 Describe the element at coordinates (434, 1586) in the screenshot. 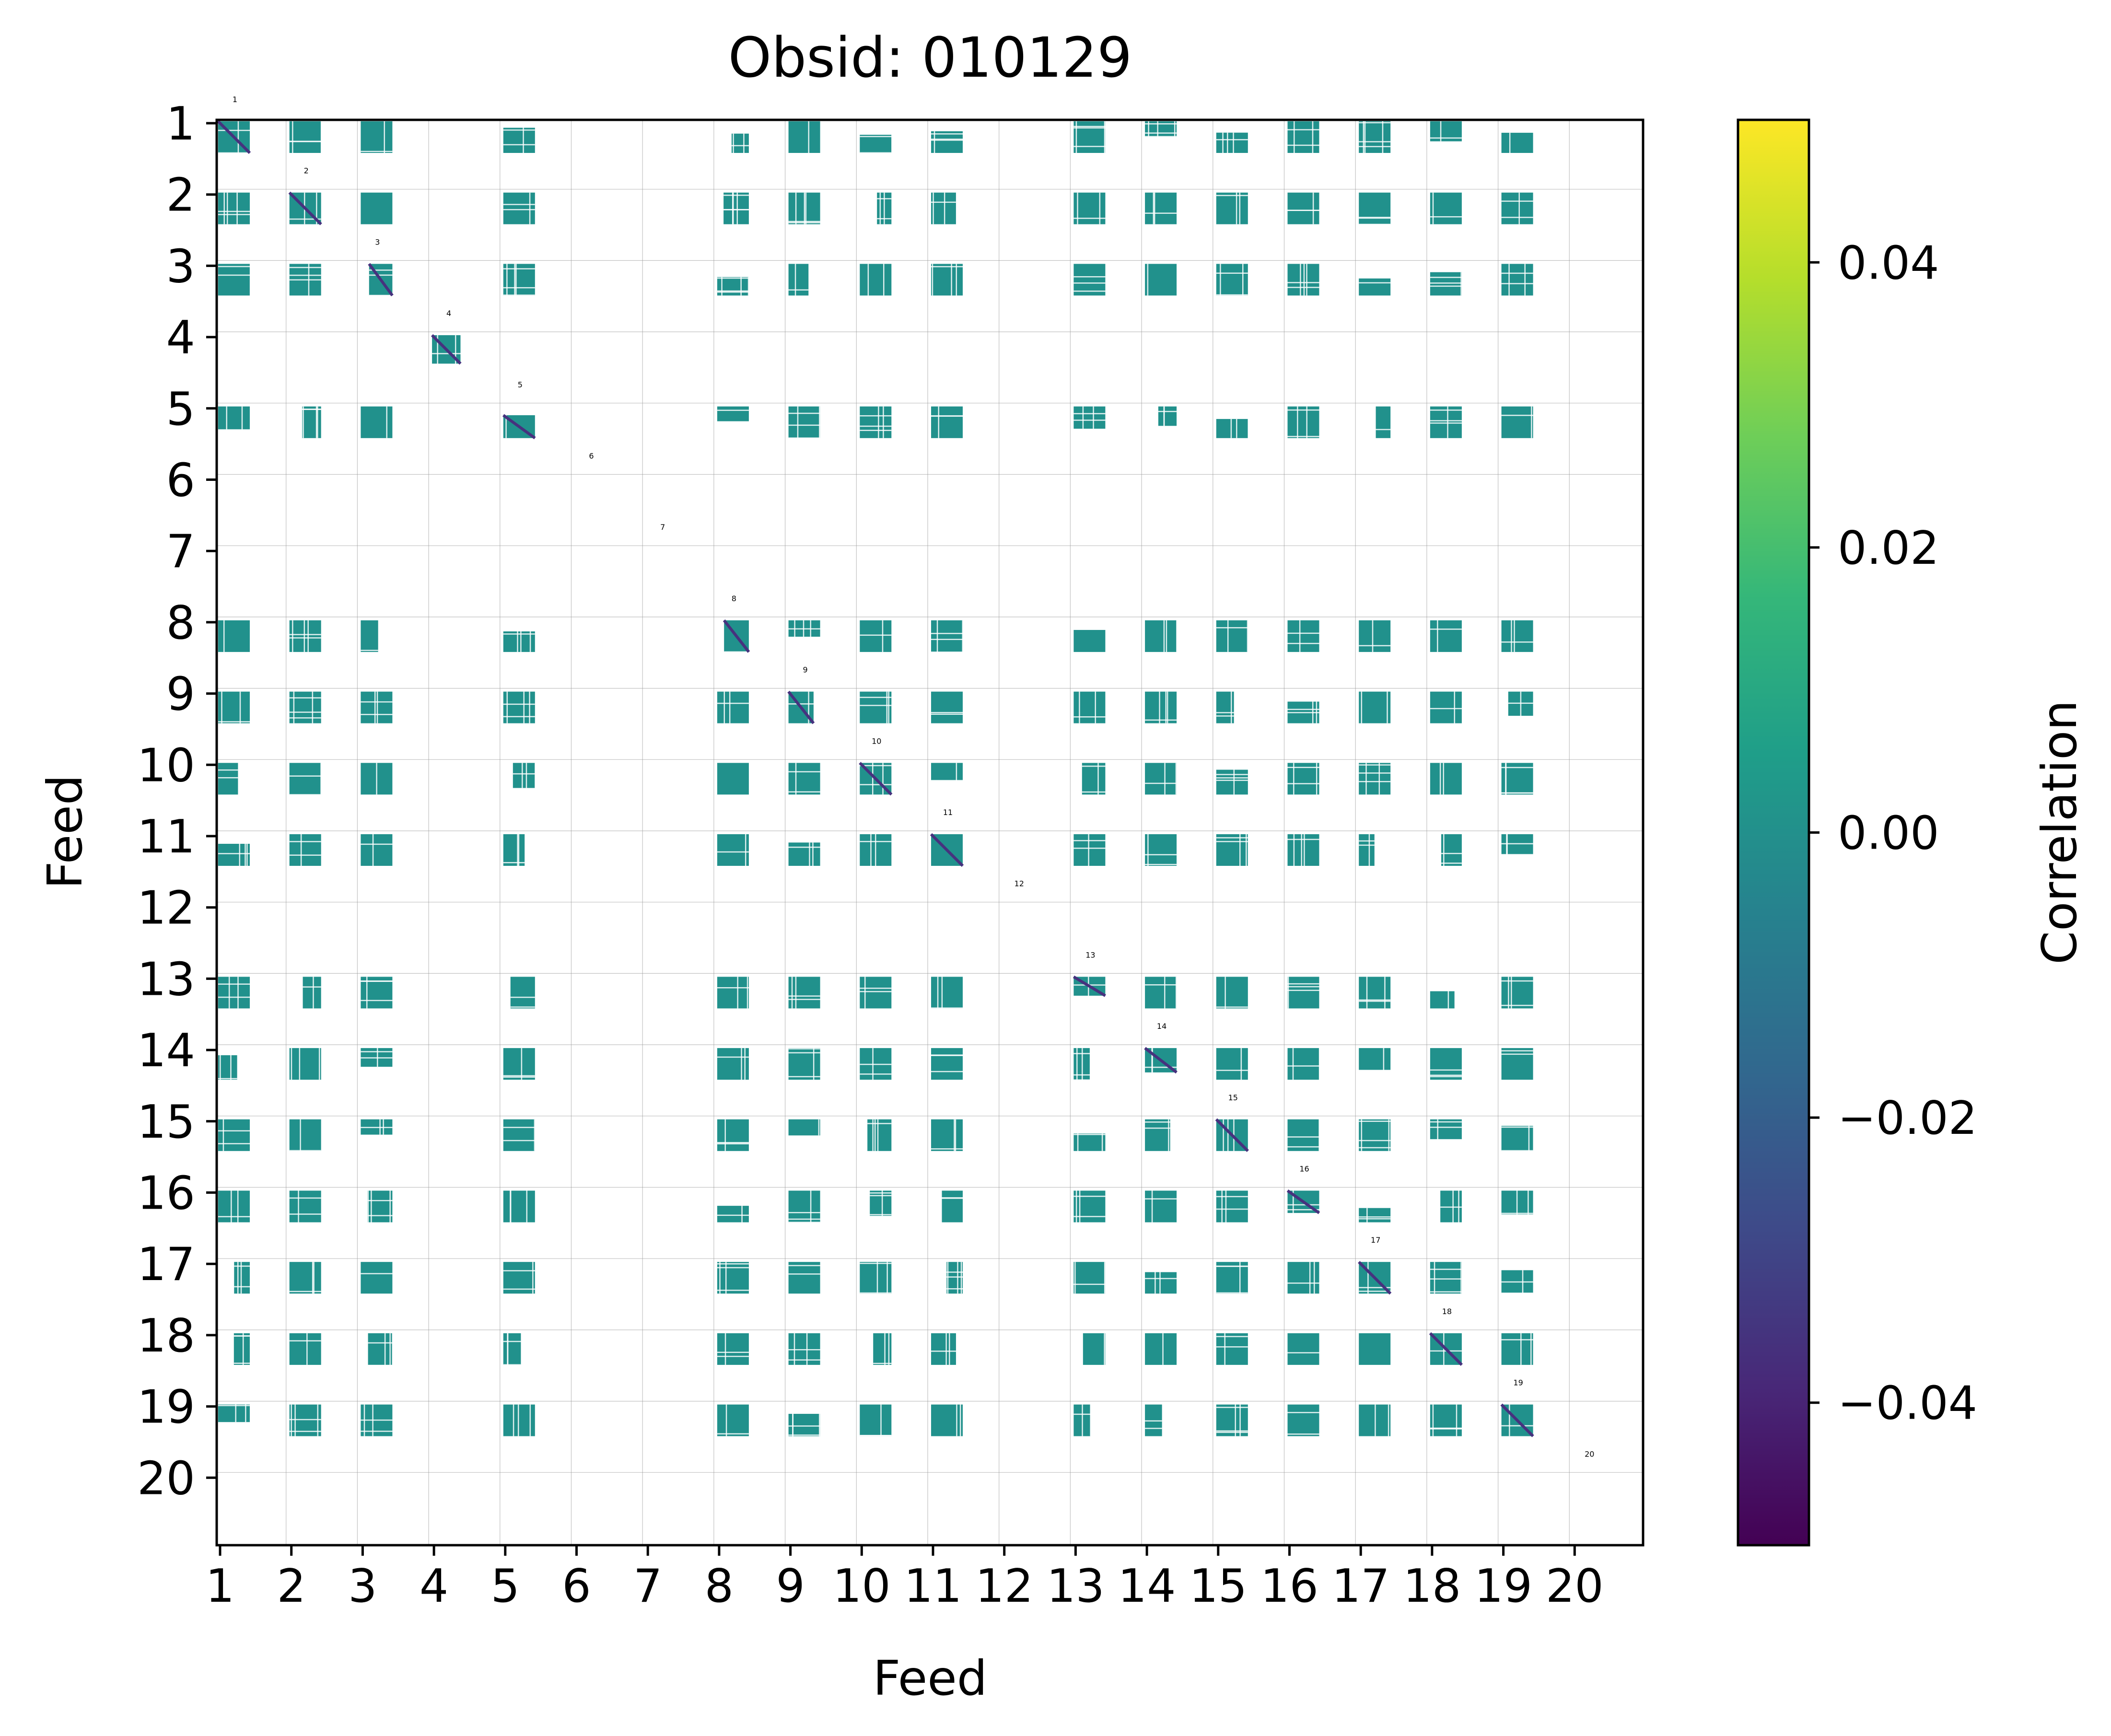

I see `x-tick-label: 4` at that location.